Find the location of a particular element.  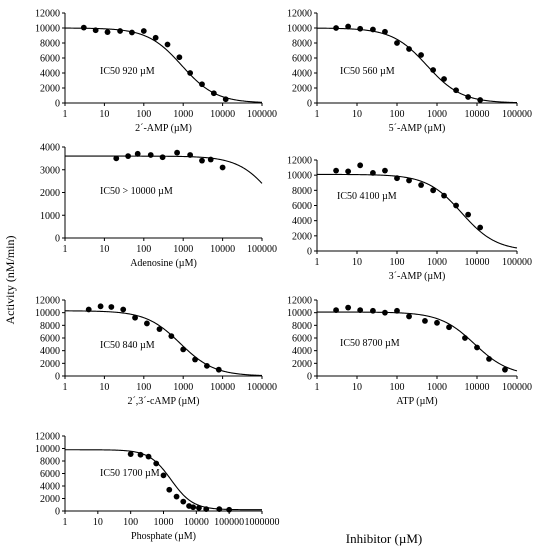

ic50-annotation: IC50 840 µM is located at coordinates (127, 345).